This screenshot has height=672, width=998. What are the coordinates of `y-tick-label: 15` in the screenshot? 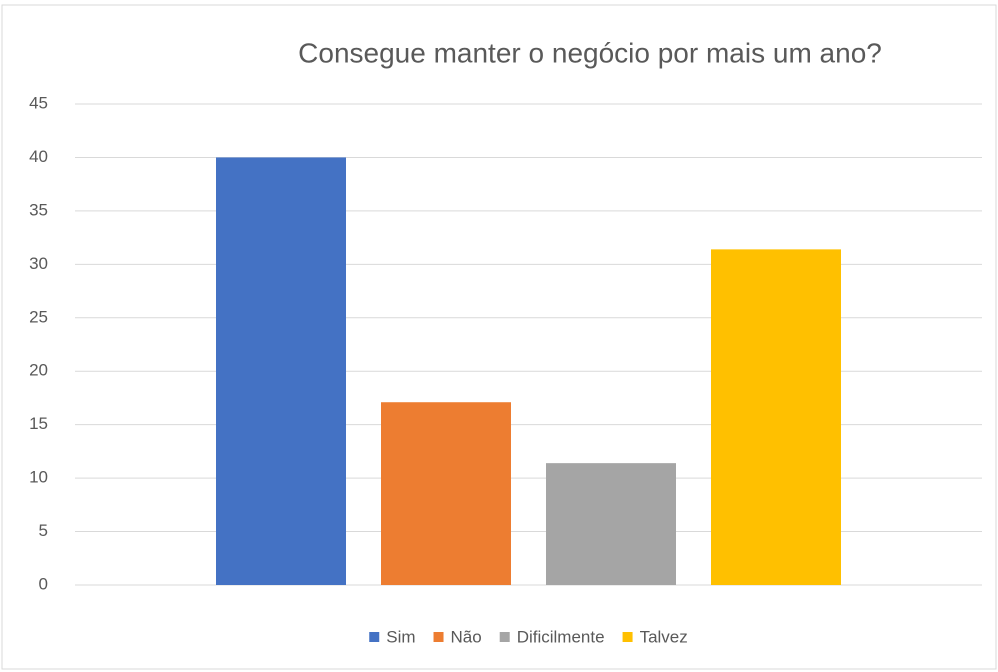 It's located at (38, 423).